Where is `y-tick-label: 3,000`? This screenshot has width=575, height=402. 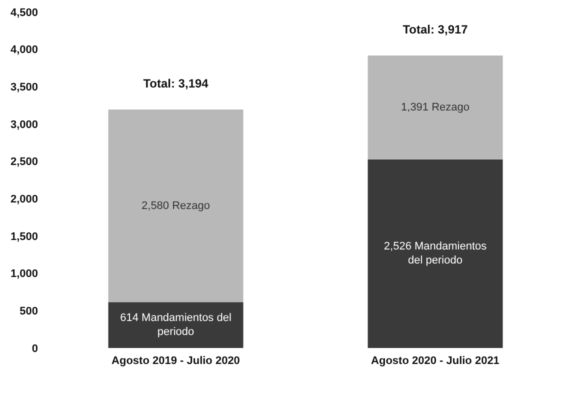 y-tick-label: 3,000 is located at coordinates (24, 124).